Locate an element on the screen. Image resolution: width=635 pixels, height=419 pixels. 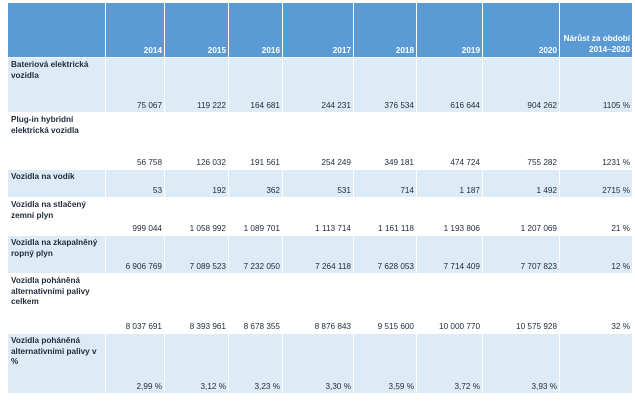
value-cell: 75 067 is located at coordinates (135, 85).